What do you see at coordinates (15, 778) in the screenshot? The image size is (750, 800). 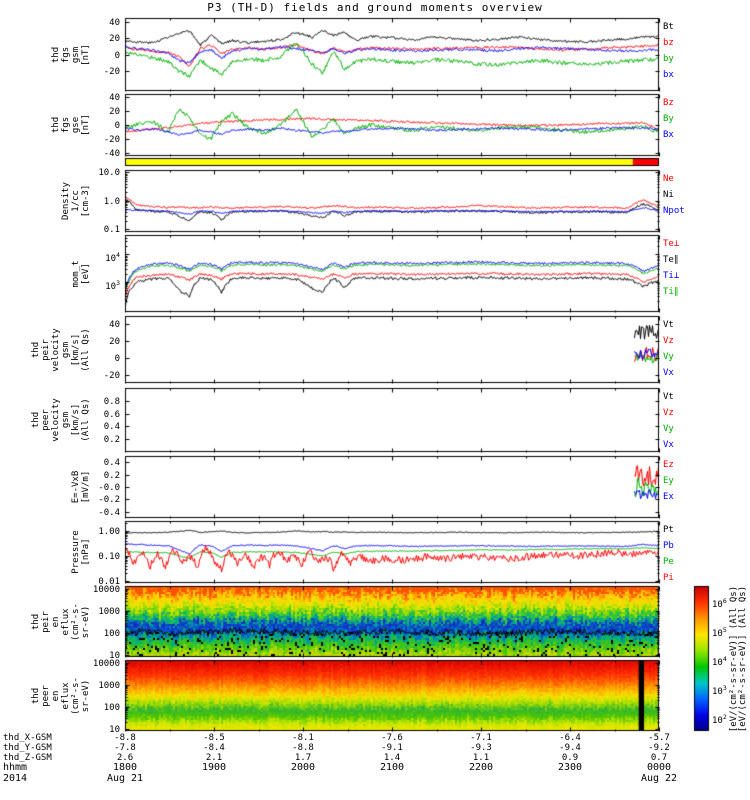 I see `axis-year: 2014` at bounding box center [15, 778].